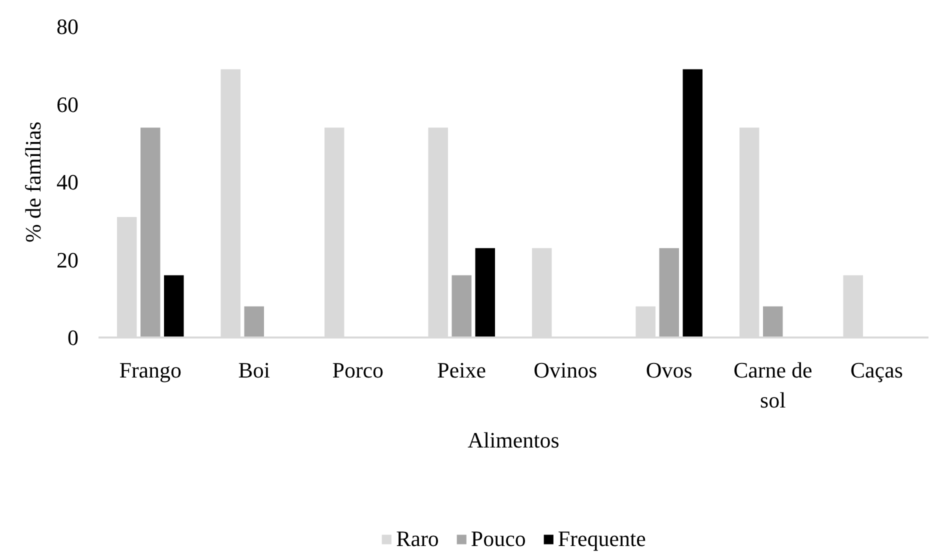  I want to click on y-tick-label: 40, so click(67, 182).